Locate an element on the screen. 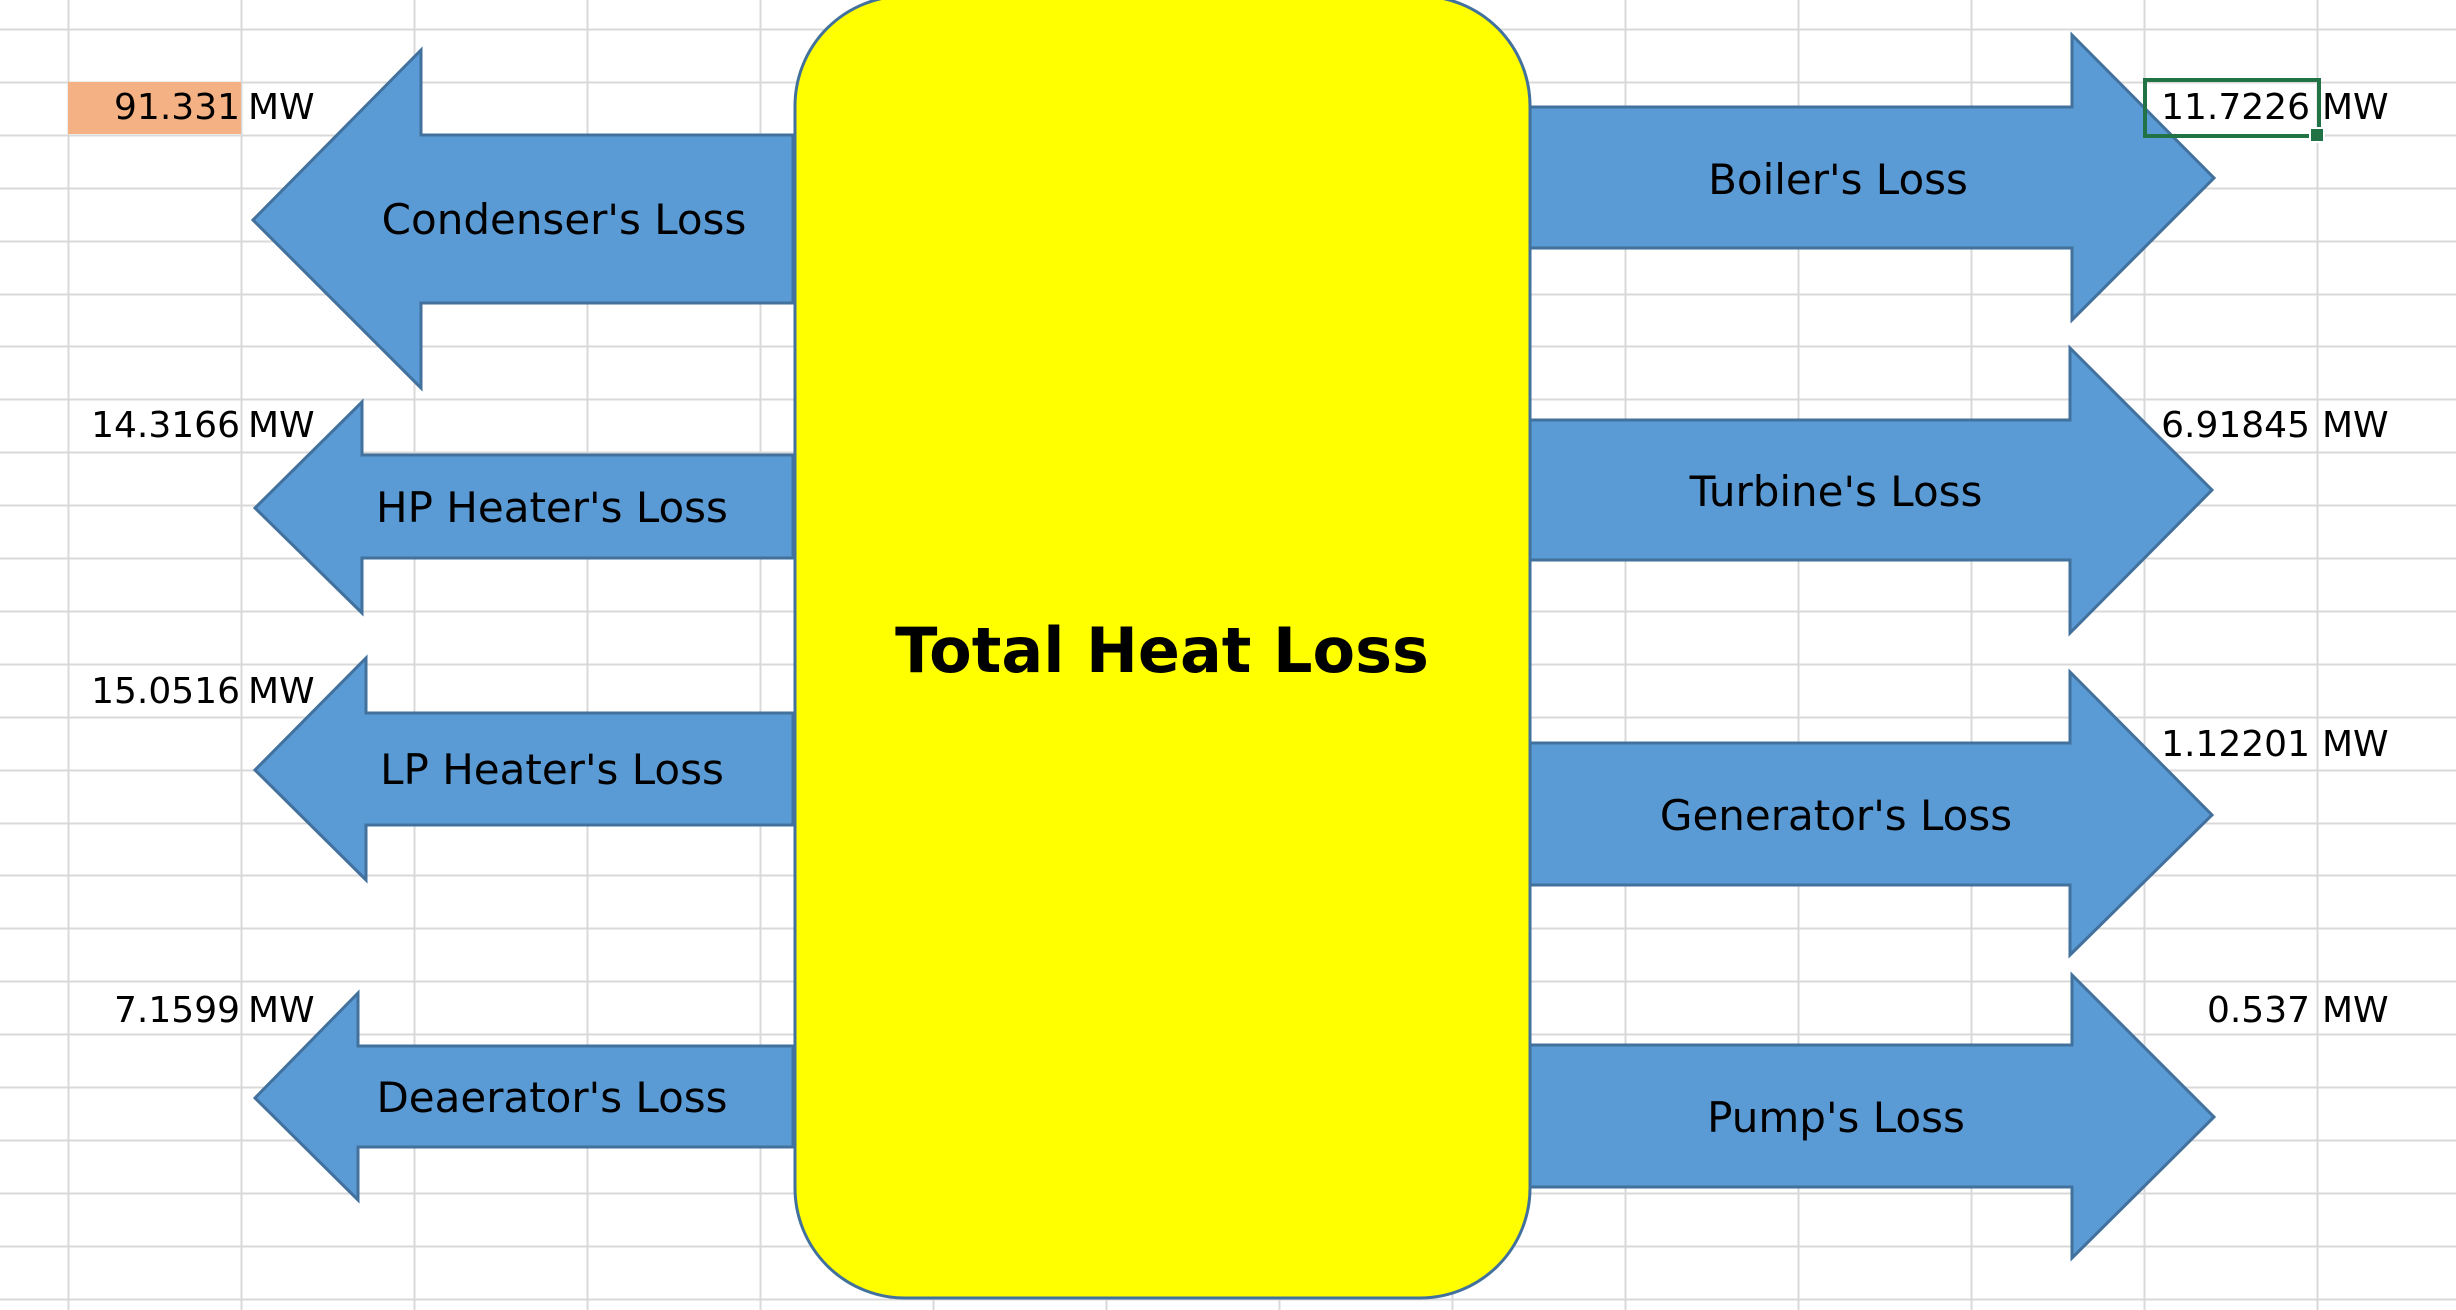  arrow-deaerator-shape is located at coordinates (523, 1096).